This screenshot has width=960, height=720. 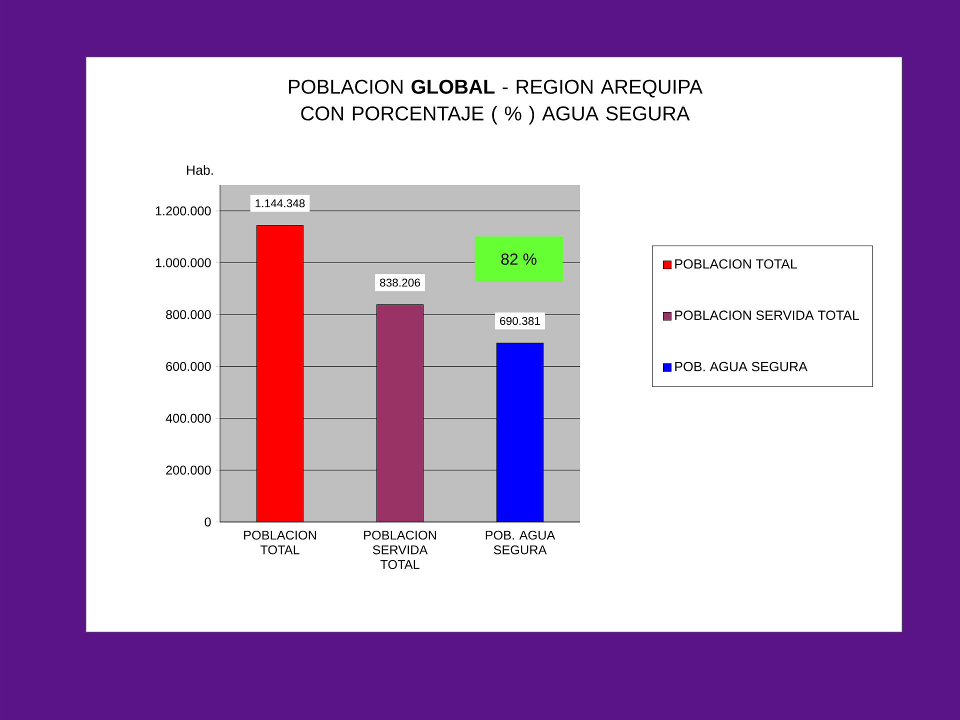 I want to click on data-label: 1.144.348, so click(x=280, y=203).